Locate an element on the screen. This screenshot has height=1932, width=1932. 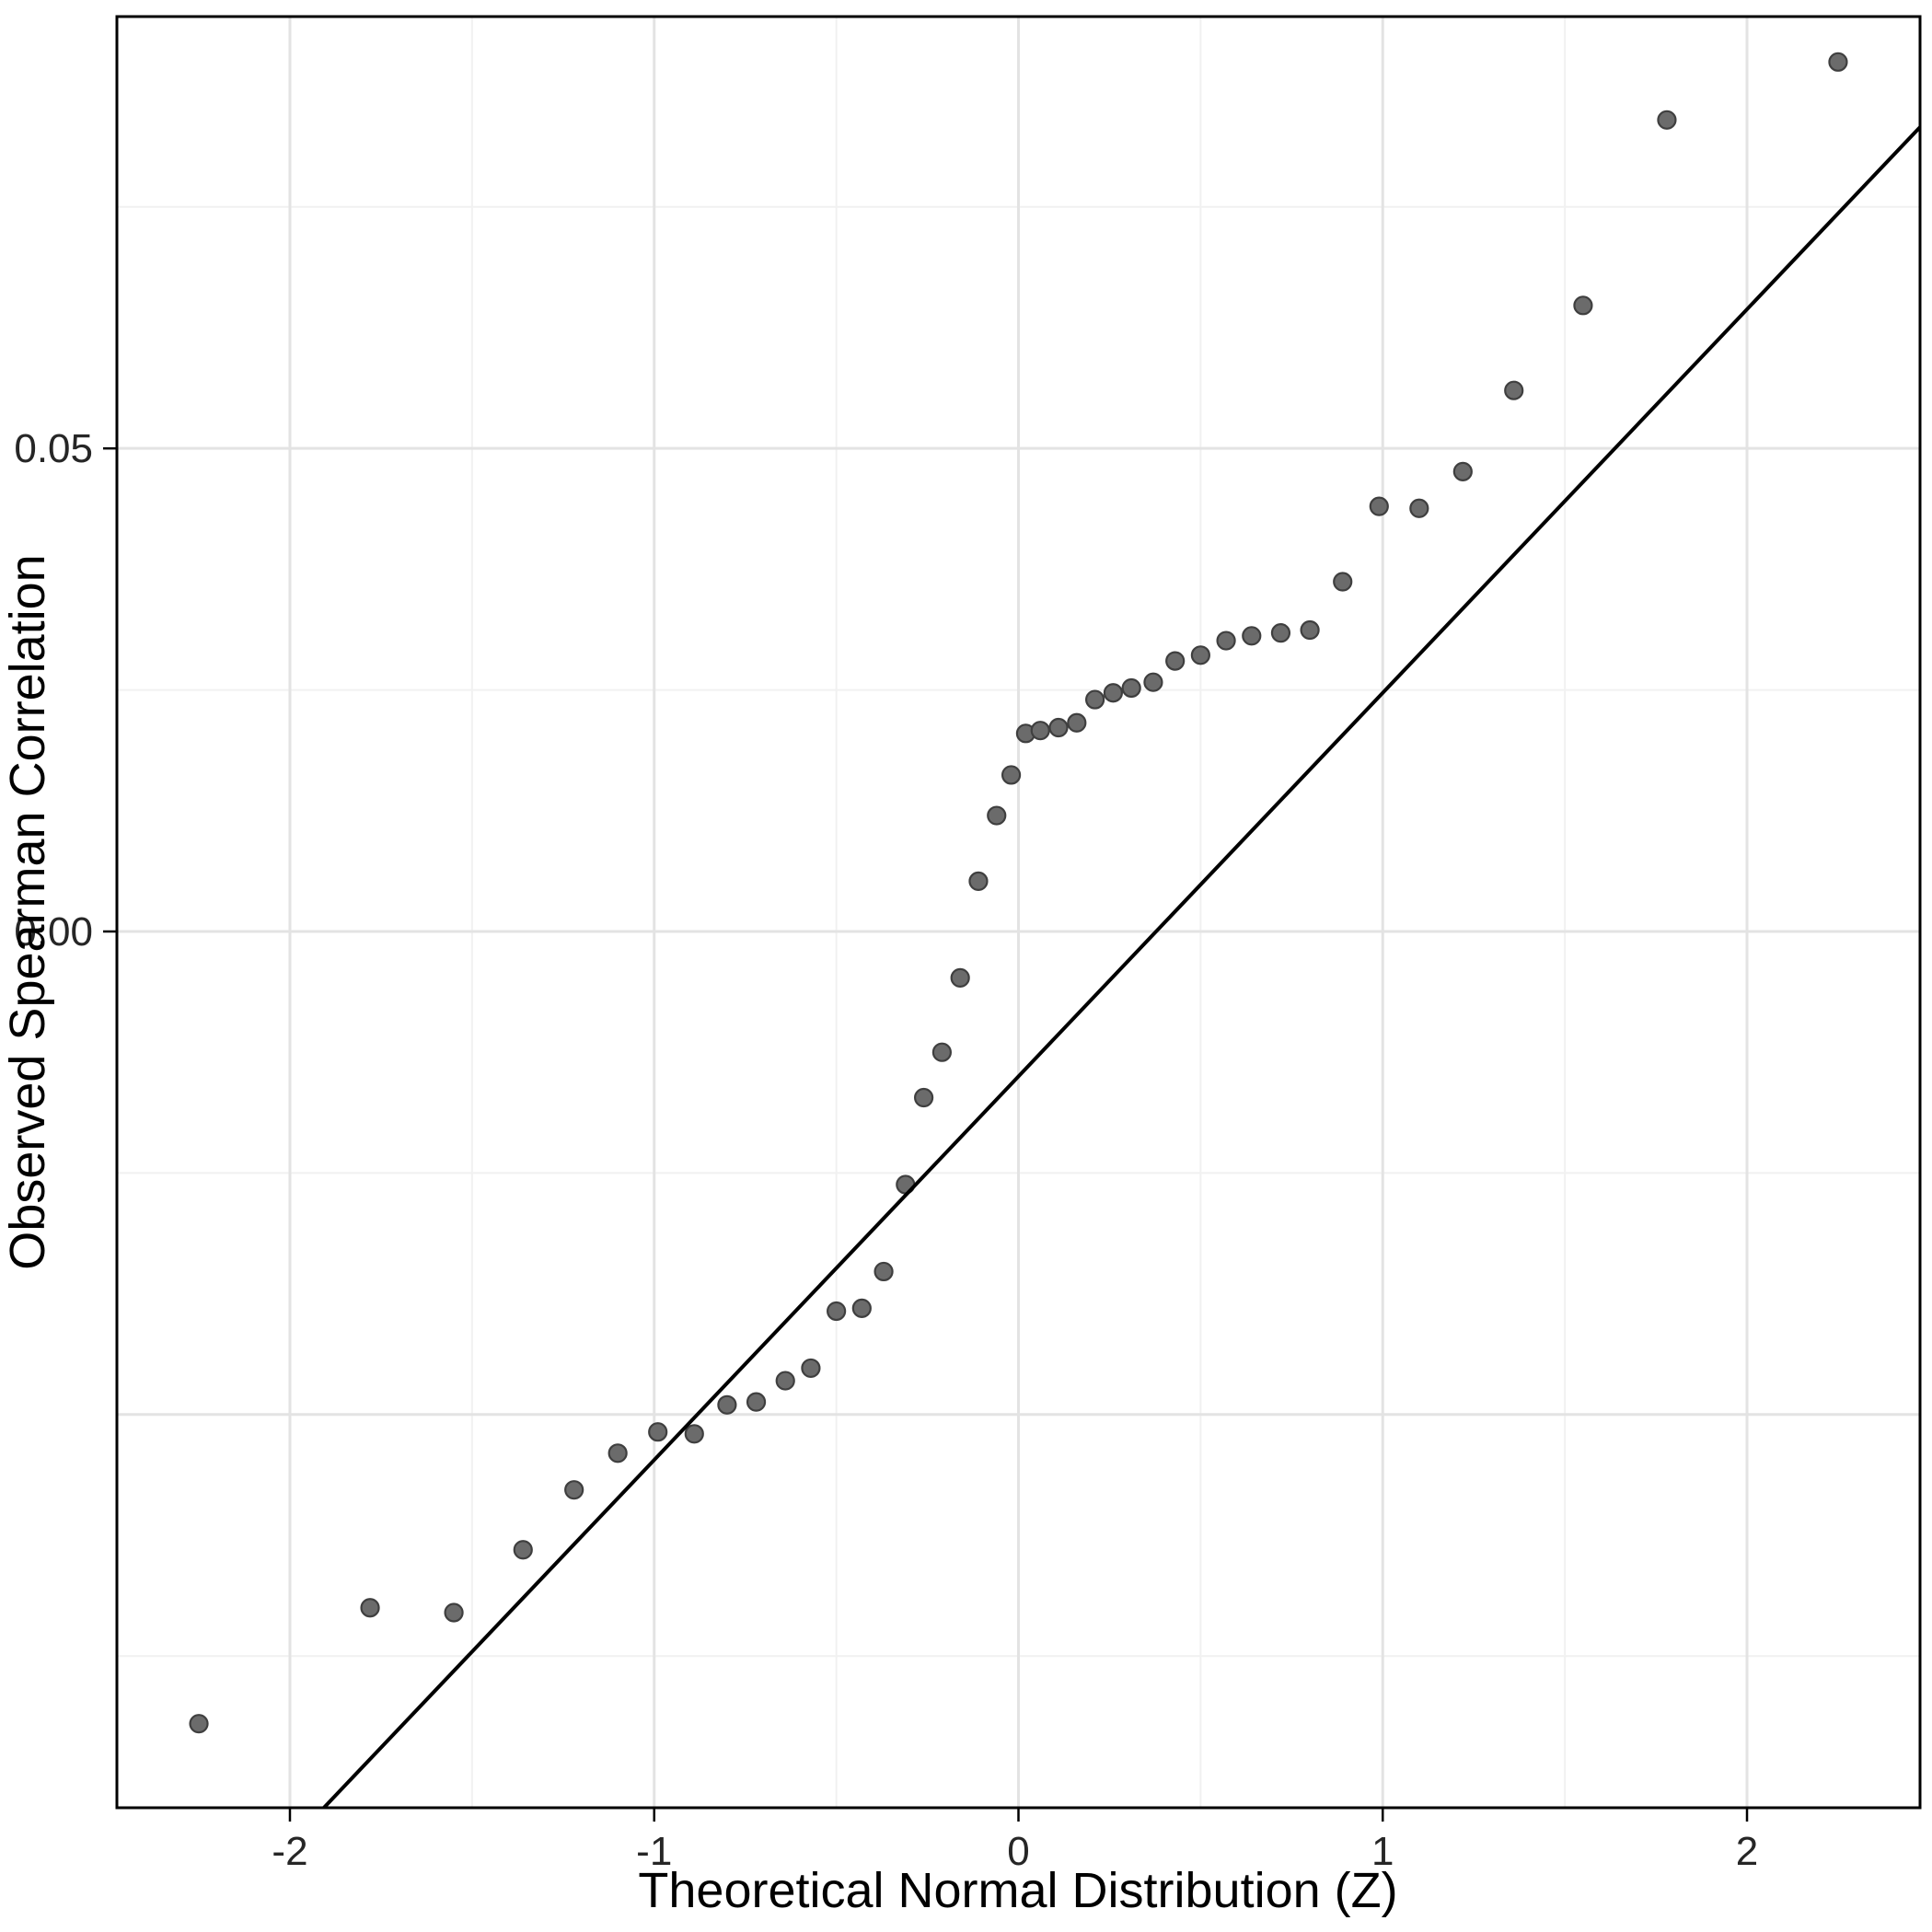
y-axis-title: Observed Spearman Correlation is located at coordinates (28, 912).